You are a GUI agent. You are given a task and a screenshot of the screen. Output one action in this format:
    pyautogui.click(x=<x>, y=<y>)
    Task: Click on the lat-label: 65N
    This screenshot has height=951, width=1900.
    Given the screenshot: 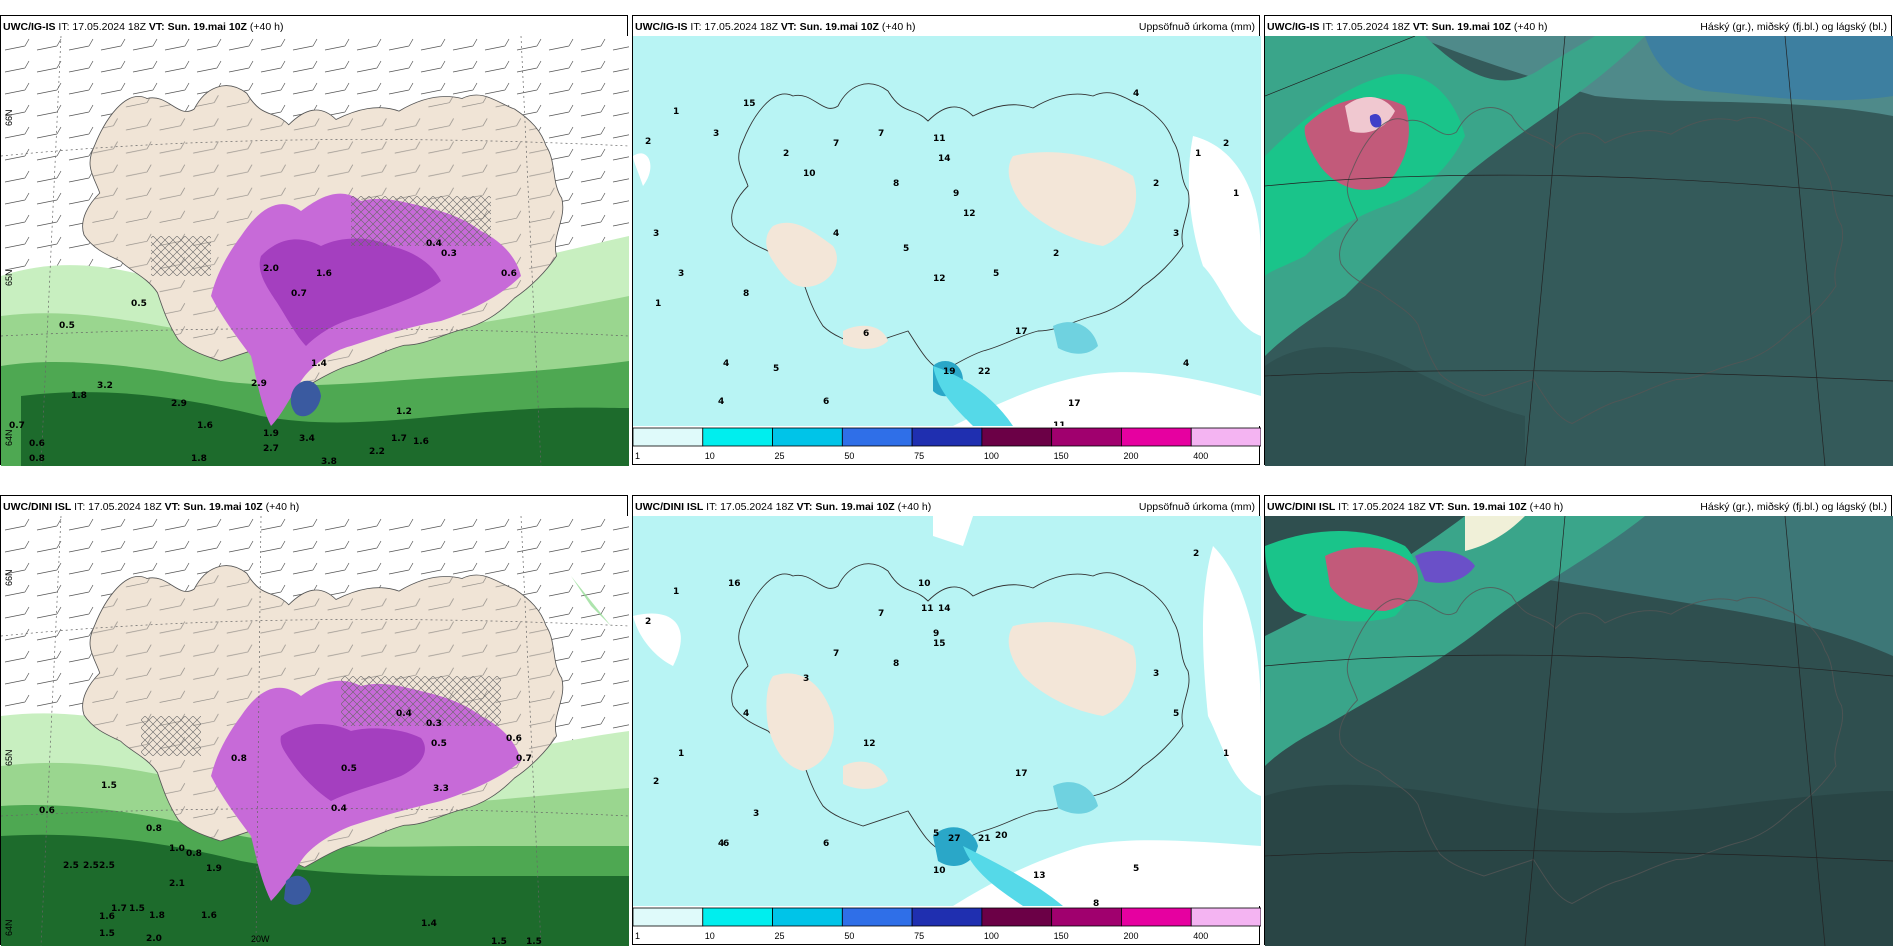 What is the action you would take?
    pyautogui.click(x=9, y=757)
    